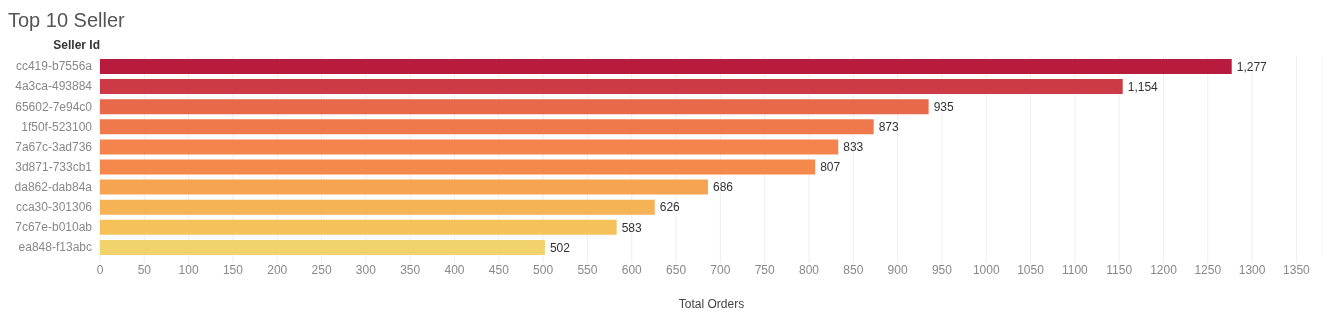 The image size is (1331, 320). What do you see at coordinates (942, 269) in the screenshot?
I see `x-tick-label: 950` at bounding box center [942, 269].